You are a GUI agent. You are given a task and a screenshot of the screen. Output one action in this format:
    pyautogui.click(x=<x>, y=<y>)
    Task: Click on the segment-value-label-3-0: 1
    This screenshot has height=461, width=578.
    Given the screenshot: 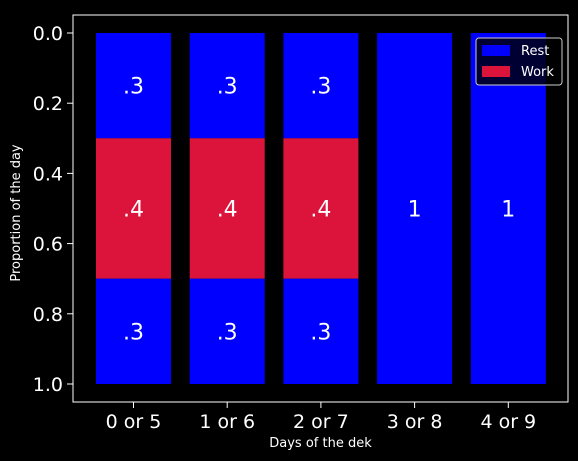 What is the action you would take?
    pyautogui.click(x=415, y=210)
    